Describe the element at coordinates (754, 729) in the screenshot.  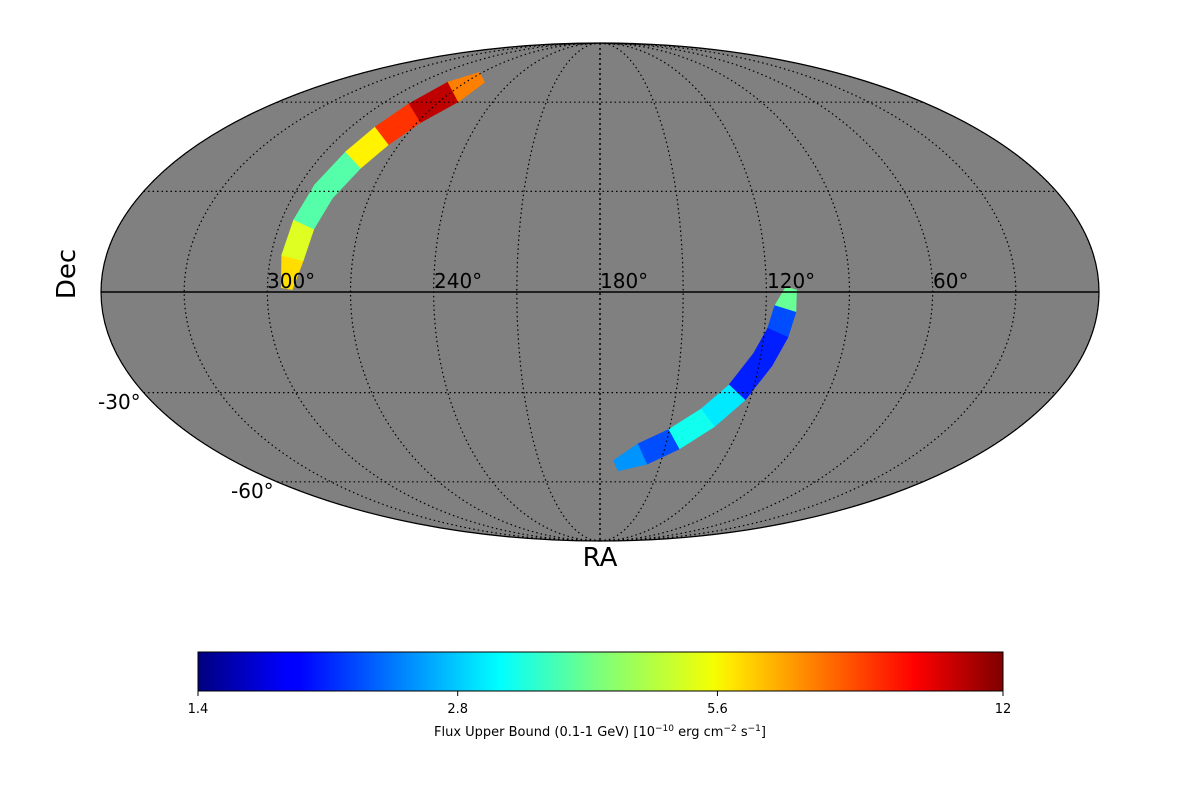
I see `colorbar-label-exp3: −1` at that location.